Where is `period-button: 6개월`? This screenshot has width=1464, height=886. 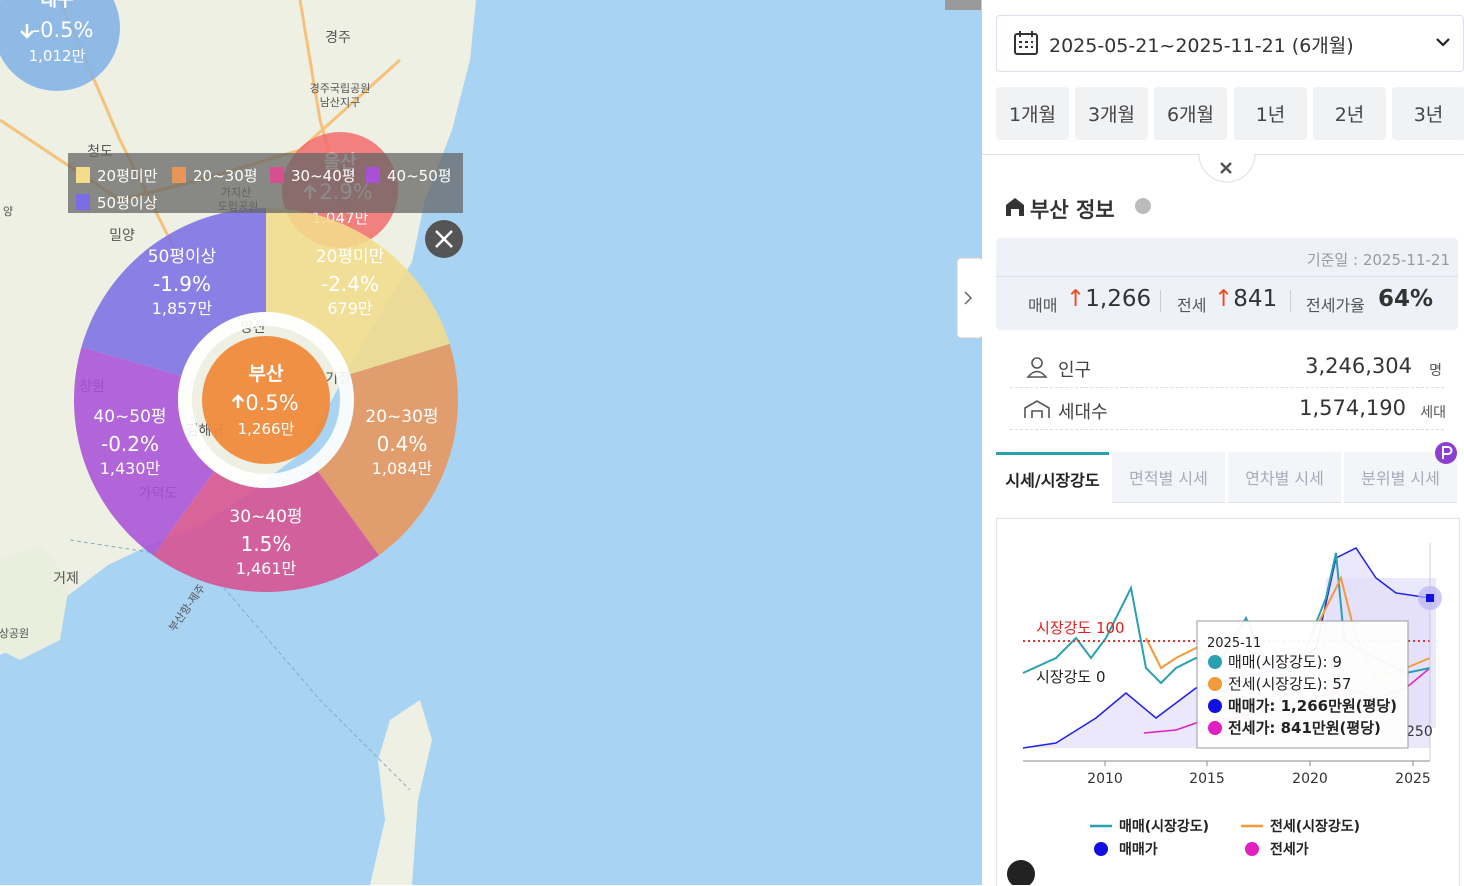 period-button: 6개월 is located at coordinates (1190, 113).